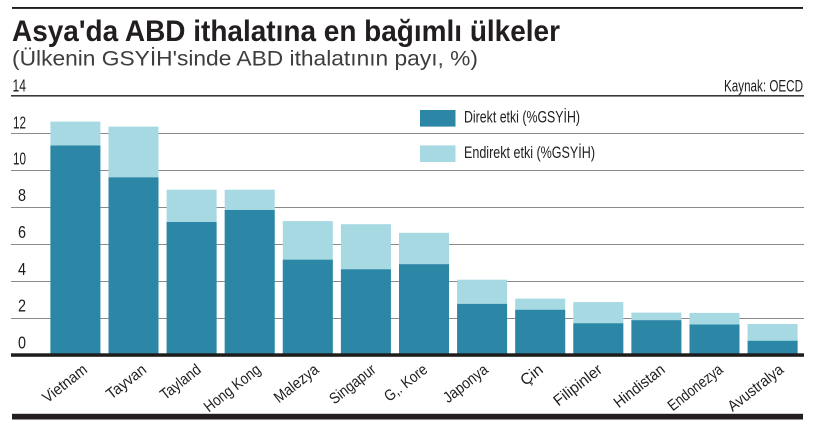 This screenshot has height=433, width=817. What do you see at coordinates (531, 375) in the screenshot?
I see `svg-text: Çin` at bounding box center [531, 375].